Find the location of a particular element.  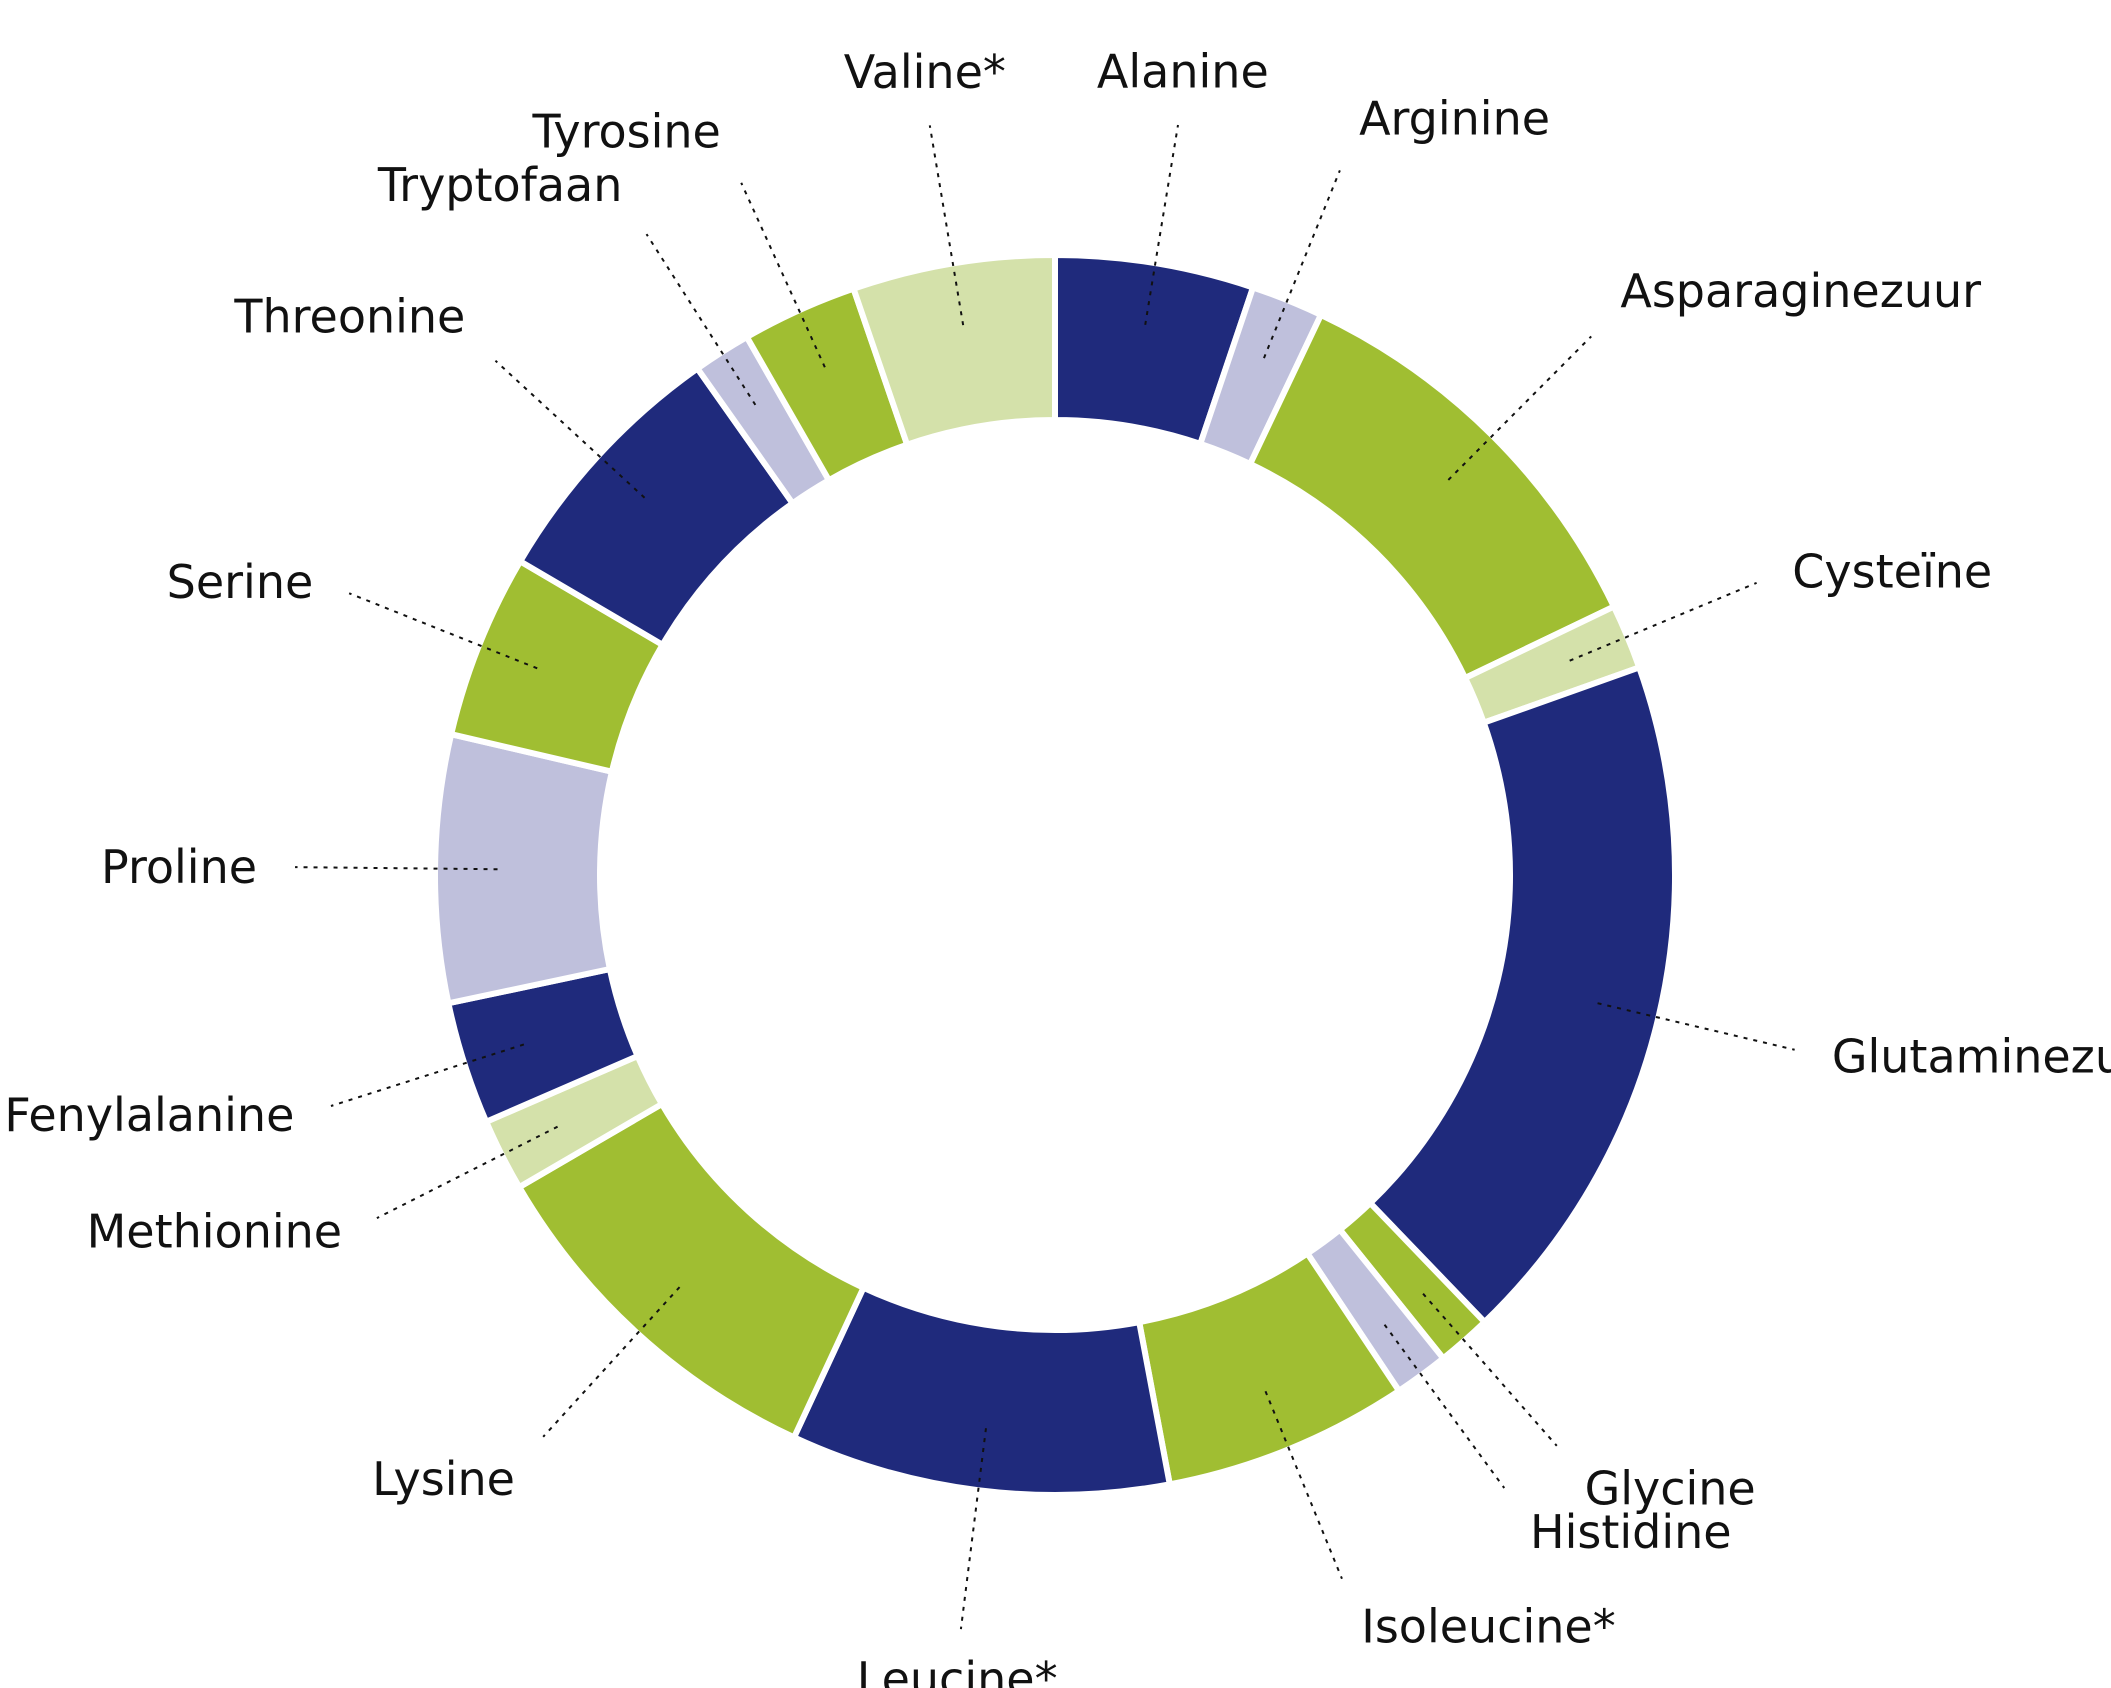

label-glutaminezuur: Glutaminezuur is located at coordinates (1971, 1057).